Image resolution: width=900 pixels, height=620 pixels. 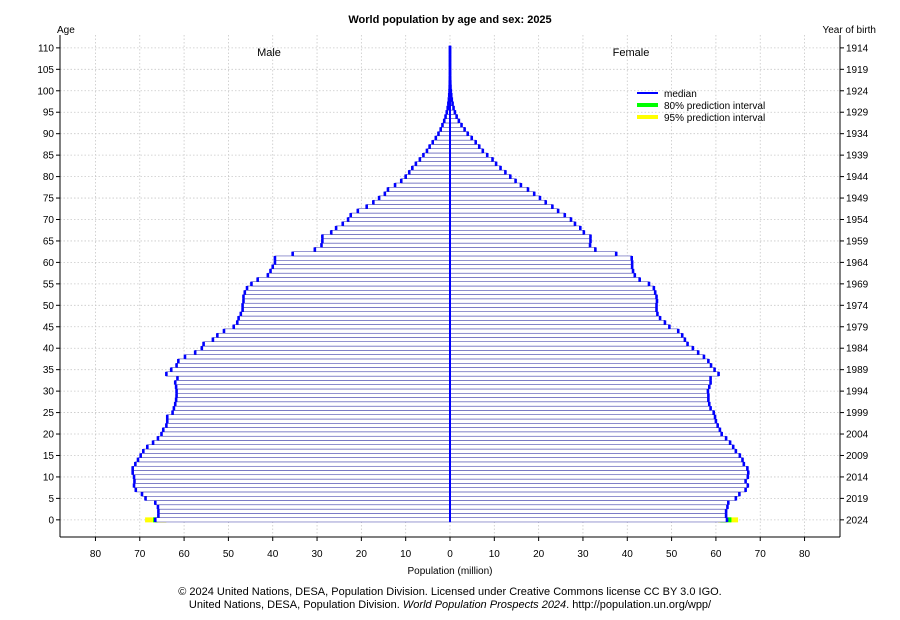 What do you see at coordinates (672, 554) in the screenshot?
I see `x-tick-label-13: 50` at bounding box center [672, 554].